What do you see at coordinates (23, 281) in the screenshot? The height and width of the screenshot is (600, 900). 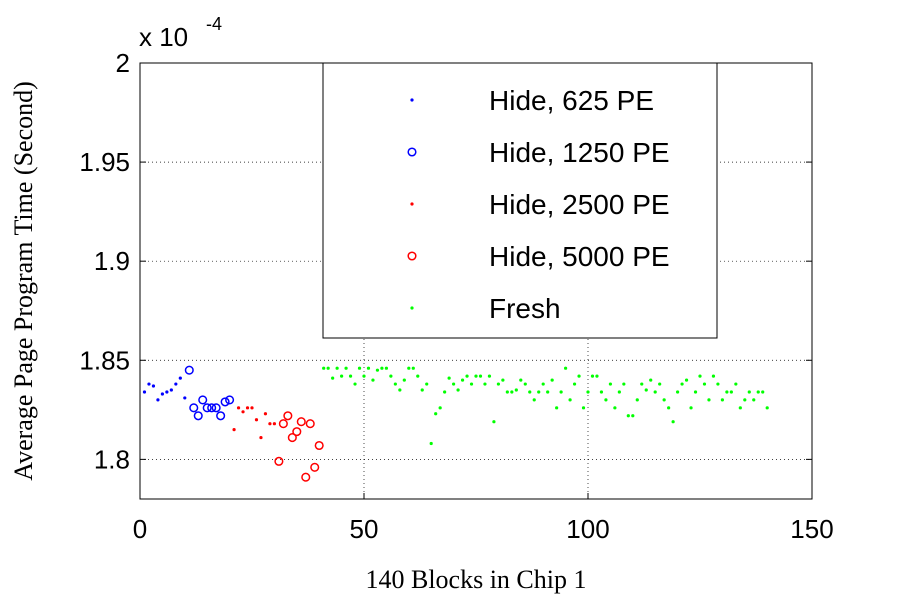 I see `y-axis-label: Average Page Program Time (Second)` at bounding box center [23, 281].